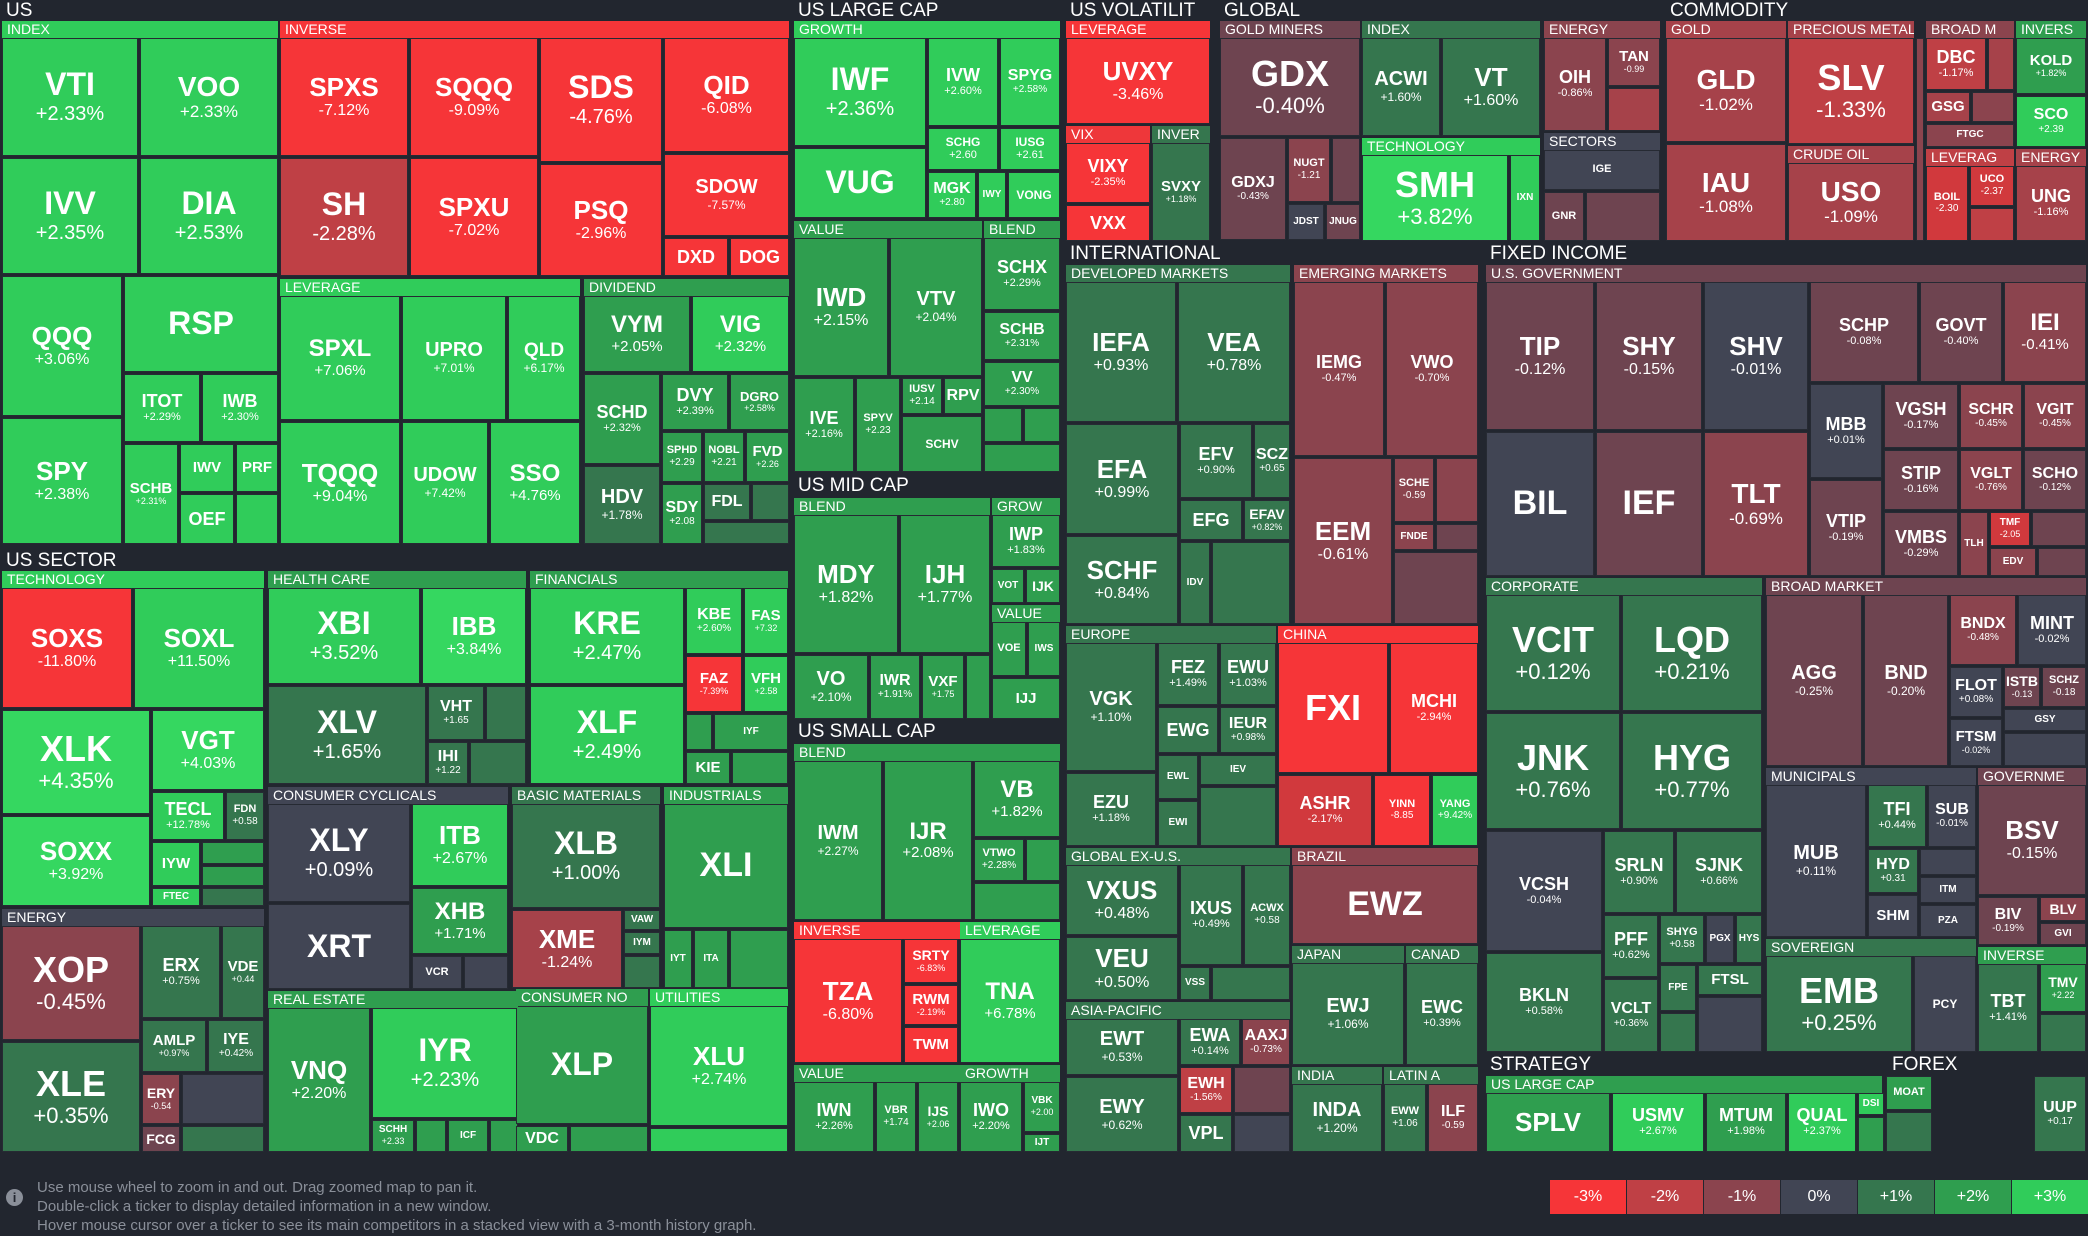  I want to click on ticker-amlp: AMLP +0.97%, so click(174, 1046).